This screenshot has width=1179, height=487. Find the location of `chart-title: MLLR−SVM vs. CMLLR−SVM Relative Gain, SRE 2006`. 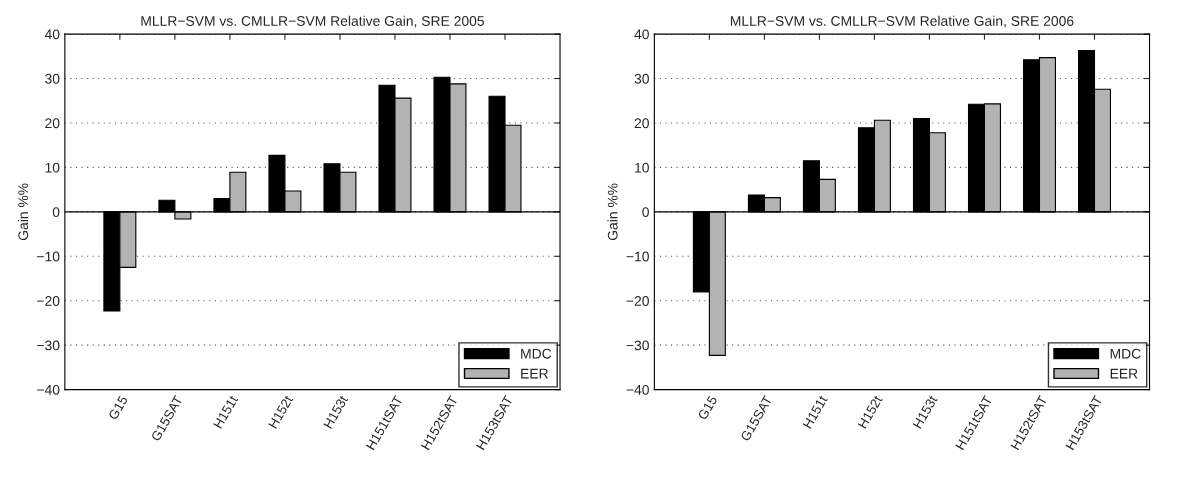

chart-title: MLLR−SVM vs. CMLLR−SVM Relative Gain, SRE 2006 is located at coordinates (902, 21).